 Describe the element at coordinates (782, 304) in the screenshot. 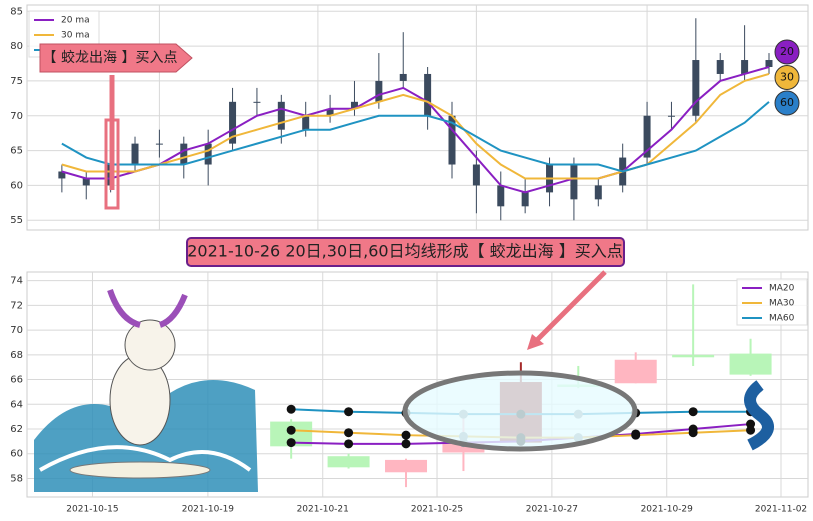

I see `legend-label: MA30` at that location.